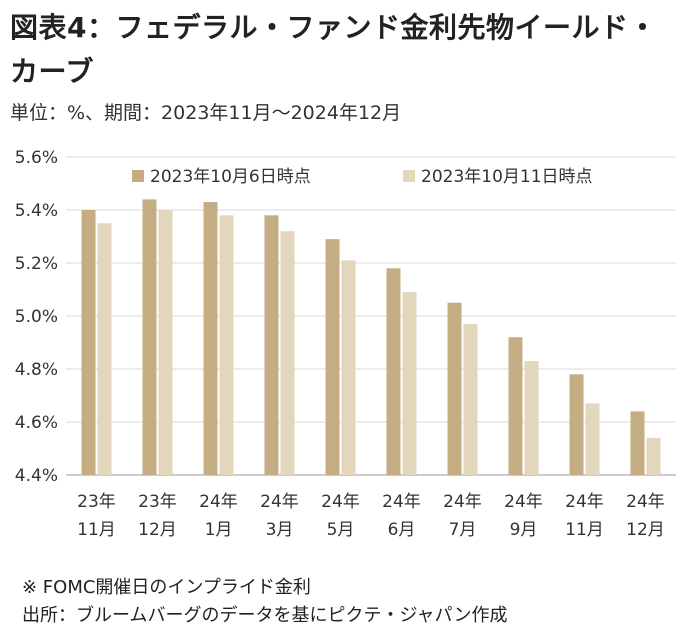 This screenshot has height=639, width=686. What do you see at coordinates (507, 177) in the screenshot?
I see `legend-label-2: 2023年10月11日時点` at bounding box center [507, 177].